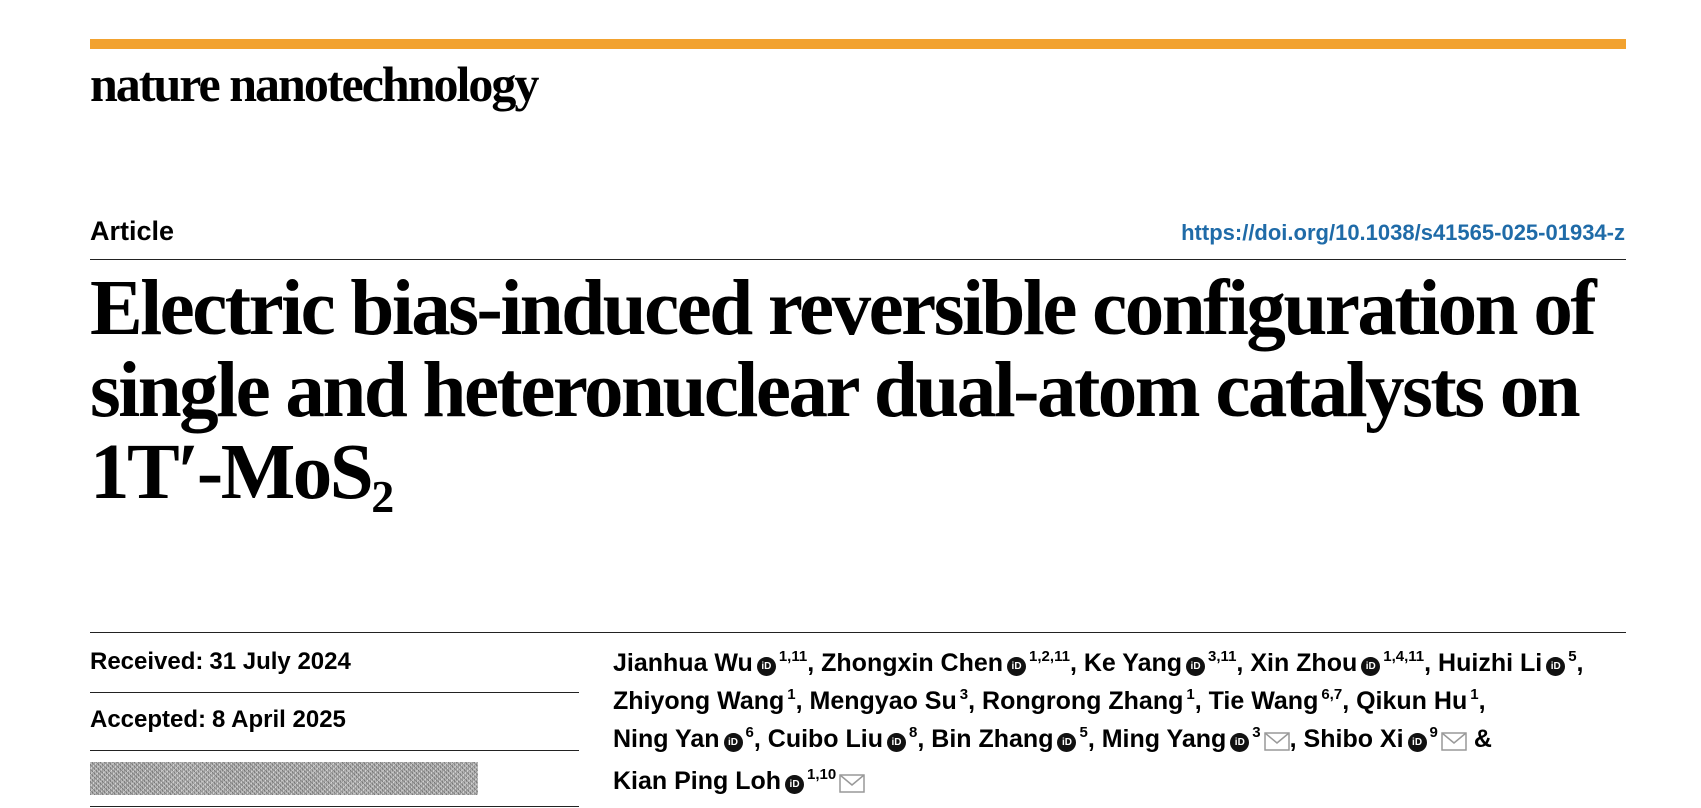 The height and width of the screenshot is (808, 1701). What do you see at coordinates (383, 496) in the screenshot?
I see `title-subscript: 2` at bounding box center [383, 496].